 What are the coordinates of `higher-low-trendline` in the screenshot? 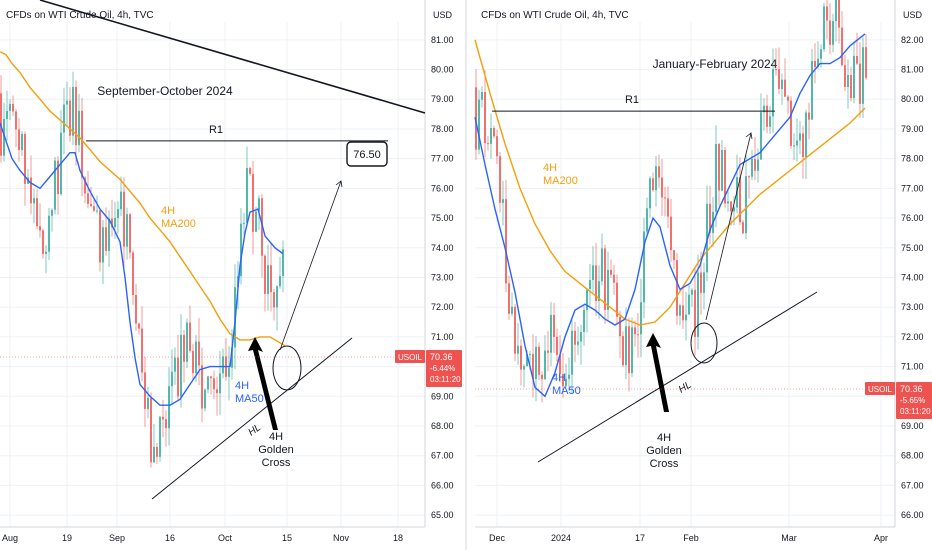 It's located at (252, 418).